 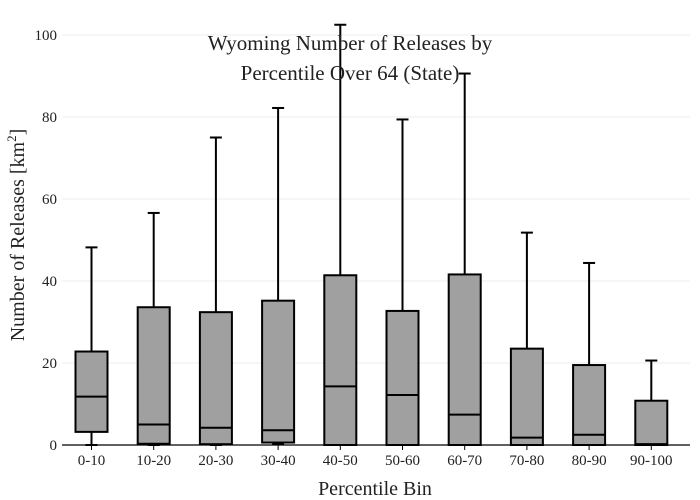 What do you see at coordinates (46, 241) in the screenshot?
I see `y-axis-ticks: 0 20 40 60 80 100` at bounding box center [46, 241].